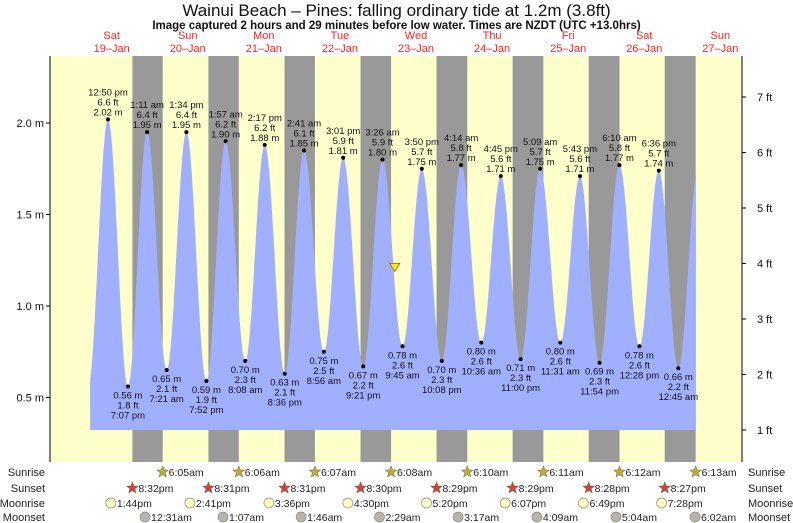 The height and width of the screenshot is (523, 793). What do you see at coordinates (363, 395) in the screenshot?
I see `low-tide-time: 9:21 pm` at bounding box center [363, 395].